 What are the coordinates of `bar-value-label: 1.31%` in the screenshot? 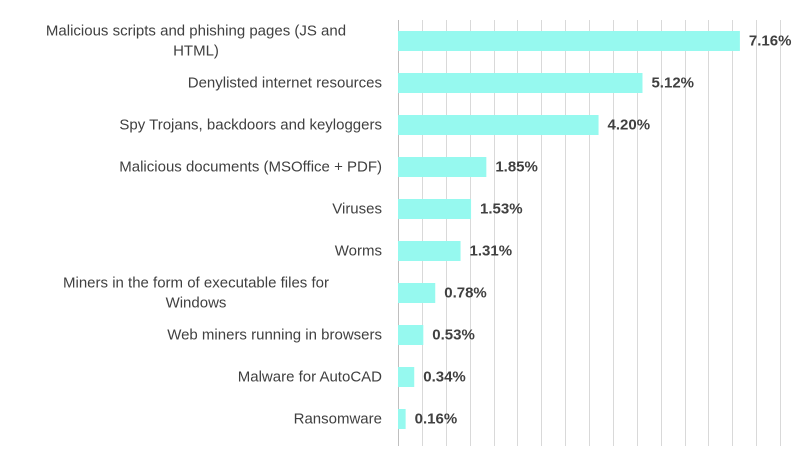 It's located at (491, 251).